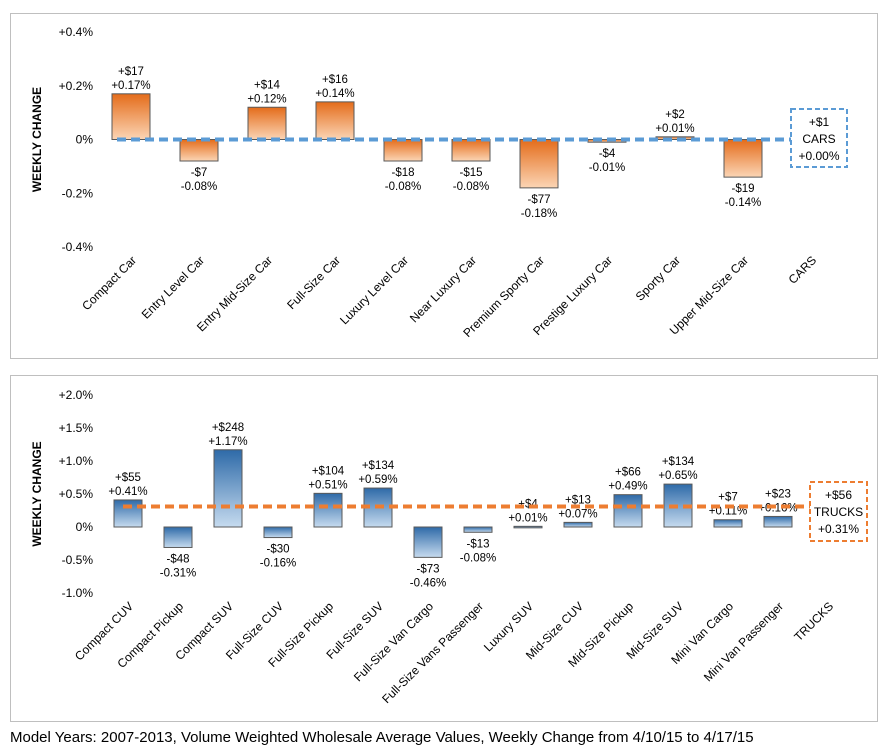  Describe the element at coordinates (328, 471) in the screenshot. I see `data-label-dollar: +$104` at that location.